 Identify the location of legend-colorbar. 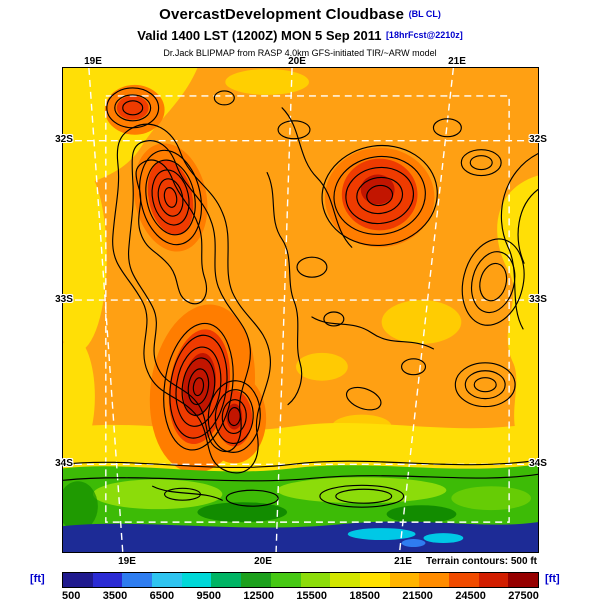
(300, 580).